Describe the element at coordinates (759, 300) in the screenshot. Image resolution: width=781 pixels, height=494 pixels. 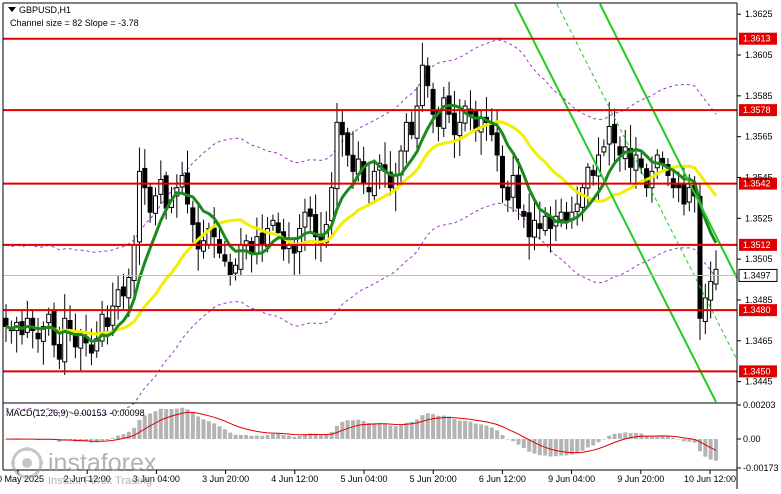
I see `price-tick-label: 1.3485` at that location.